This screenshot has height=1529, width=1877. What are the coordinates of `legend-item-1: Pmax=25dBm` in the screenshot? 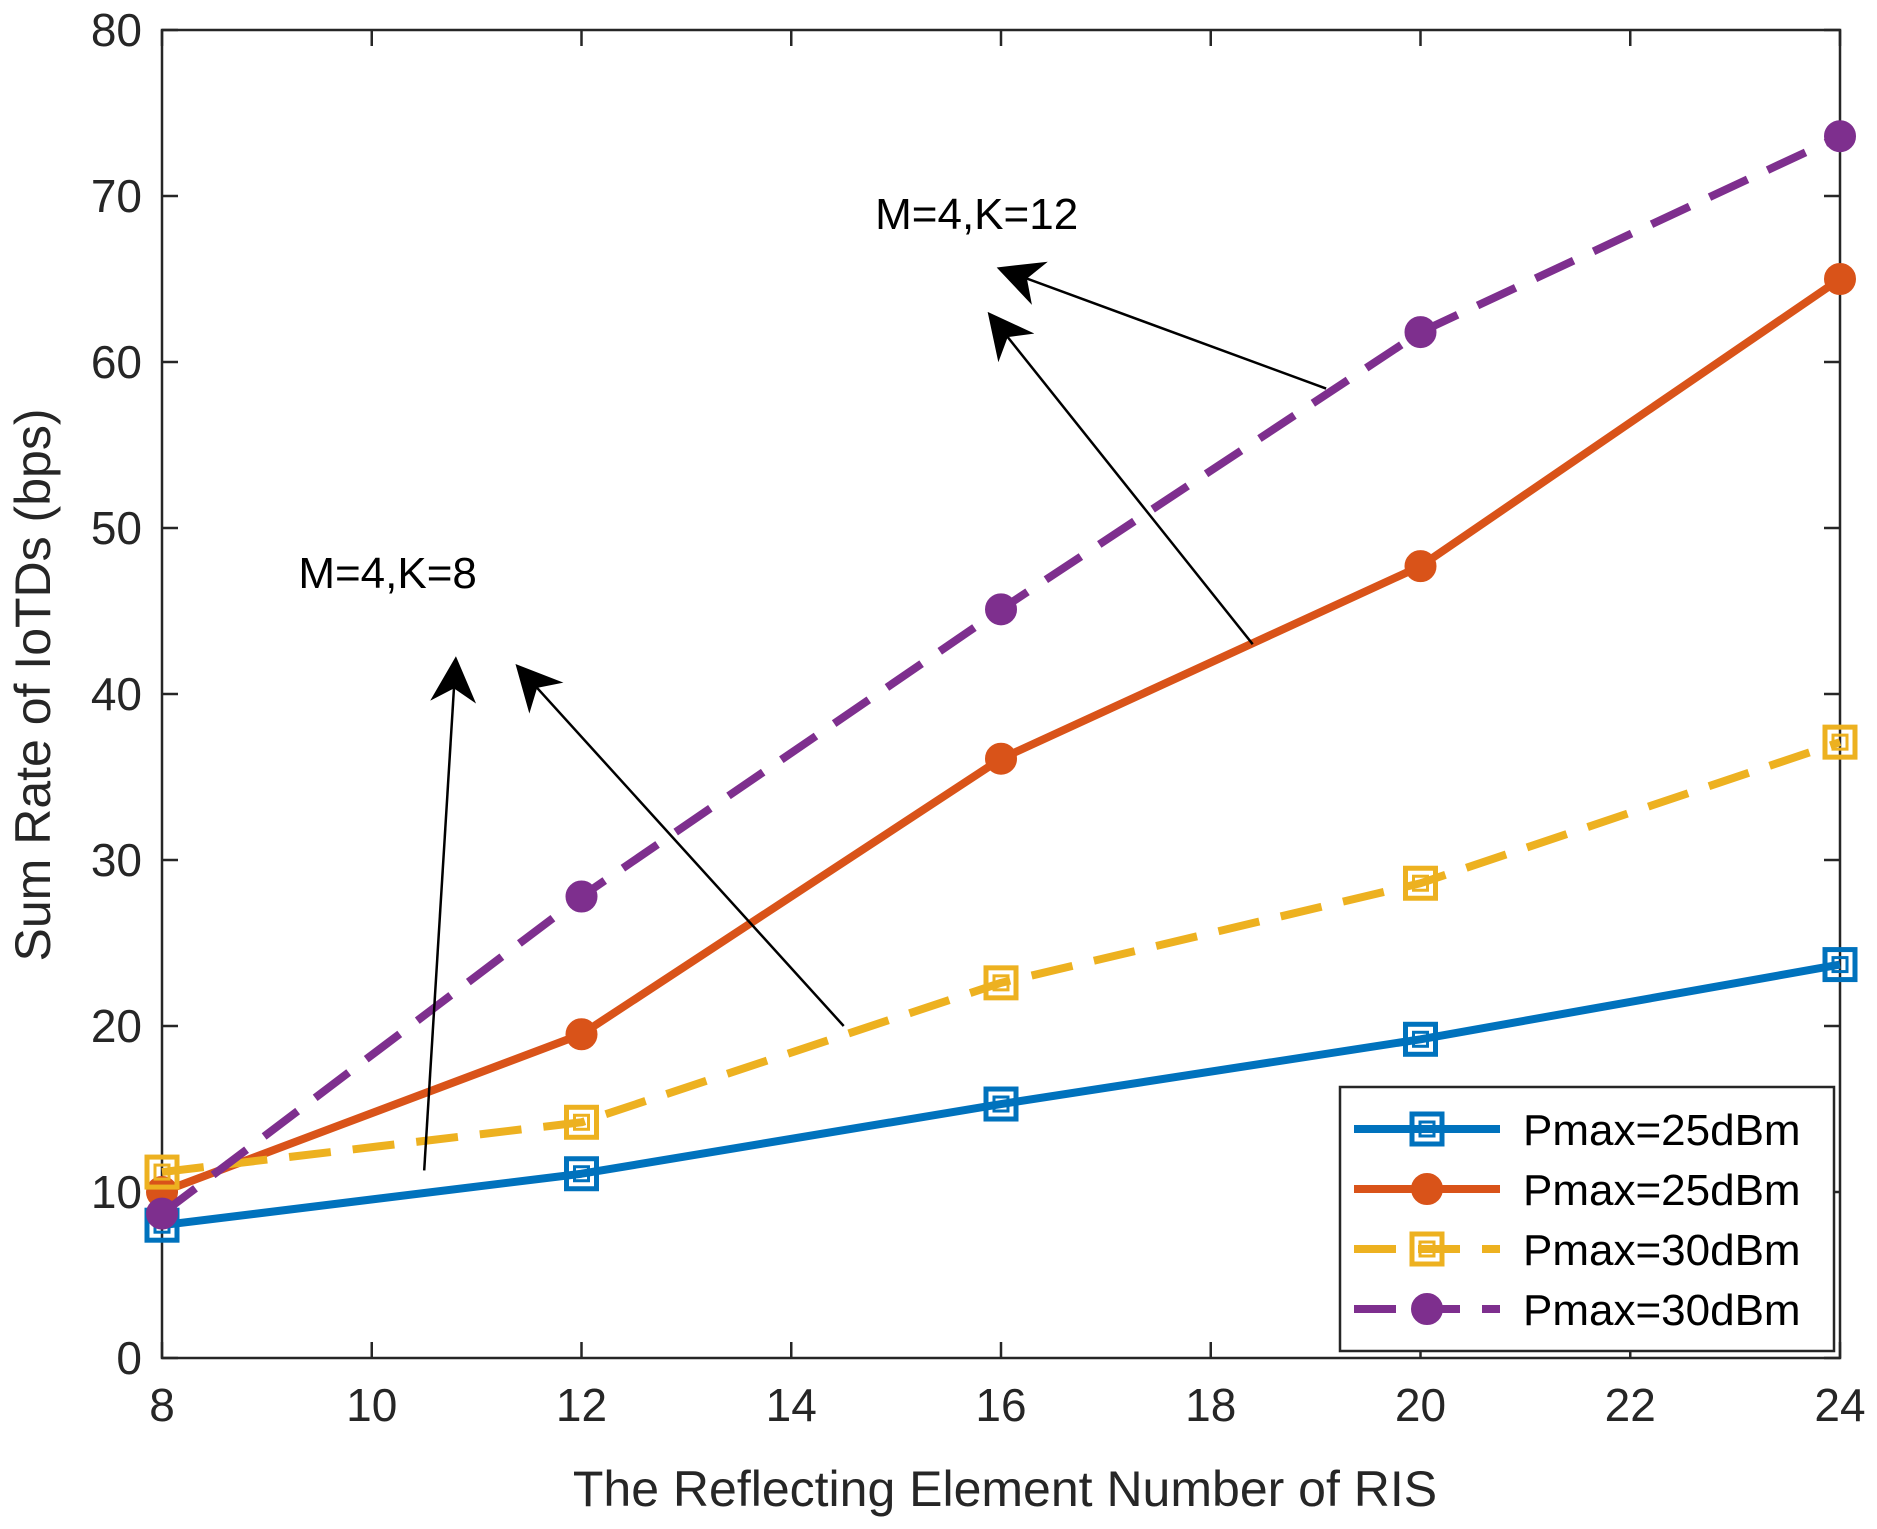 It's located at (1577, 1130).